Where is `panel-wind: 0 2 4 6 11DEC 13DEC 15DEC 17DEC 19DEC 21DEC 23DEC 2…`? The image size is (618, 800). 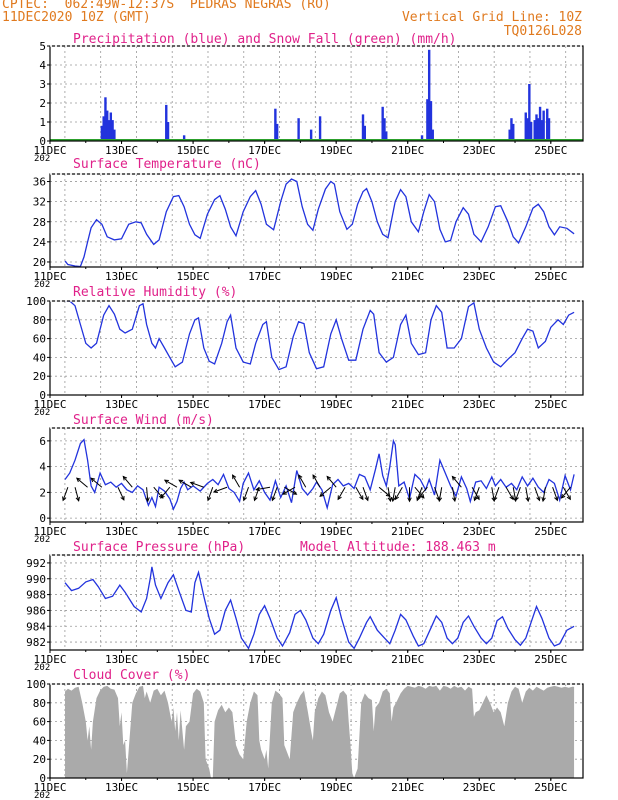 panel-wind: 0 2 4 6 11DEC 13DEC 15DEC 17DEC 19DEC 21DEC 23DEC 2… is located at coordinates (308, 479).